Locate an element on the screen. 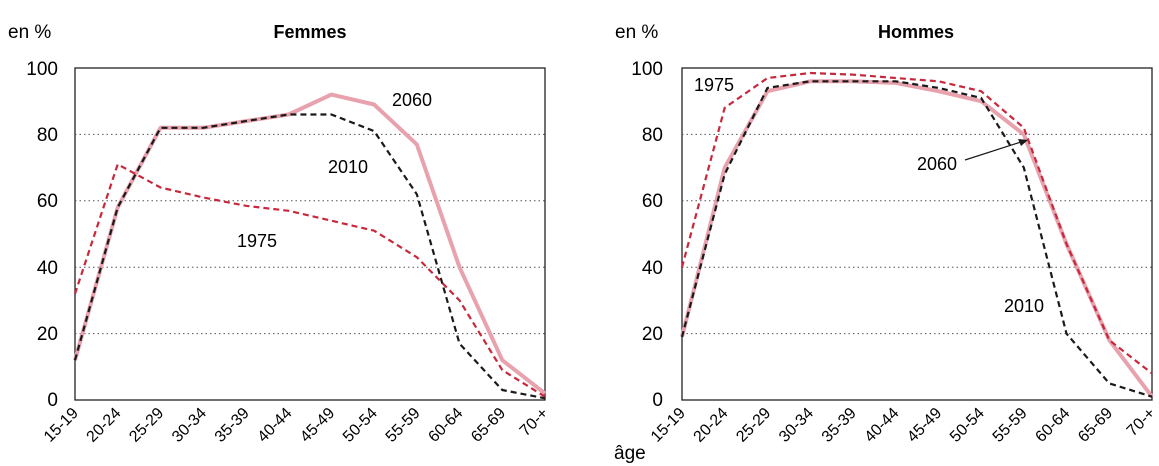 Image resolution: width=1159 pixels, height=466 pixels. chart-title: Femmes is located at coordinates (309, 32).